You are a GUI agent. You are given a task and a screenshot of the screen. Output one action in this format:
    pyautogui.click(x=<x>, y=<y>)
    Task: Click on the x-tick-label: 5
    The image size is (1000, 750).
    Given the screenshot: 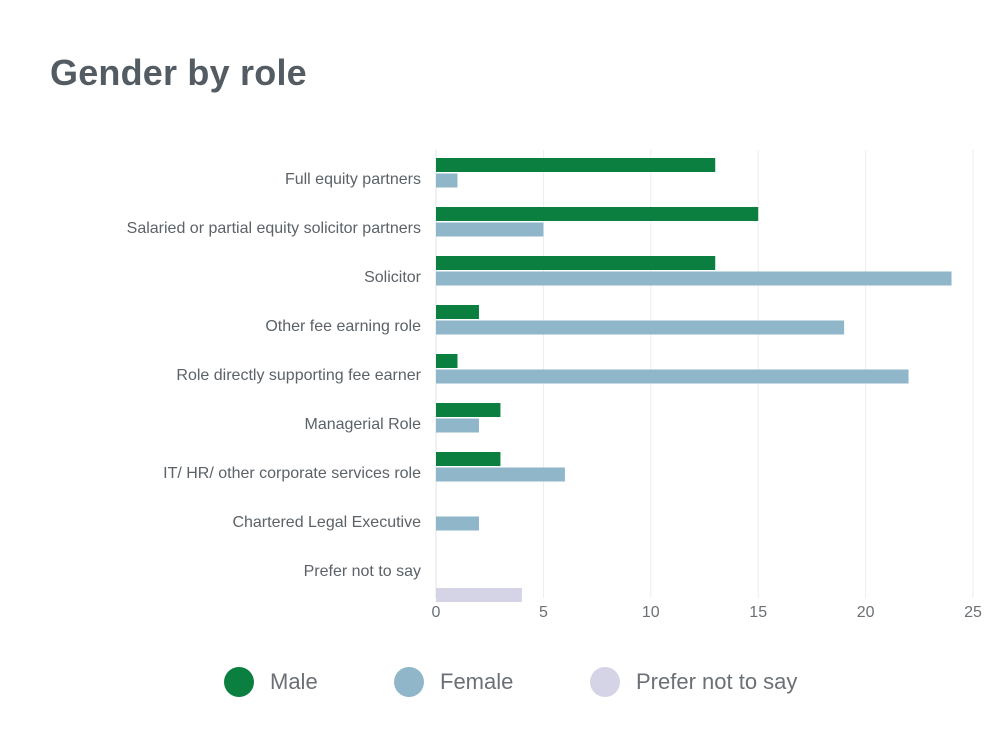 What is the action you would take?
    pyautogui.click(x=543, y=612)
    